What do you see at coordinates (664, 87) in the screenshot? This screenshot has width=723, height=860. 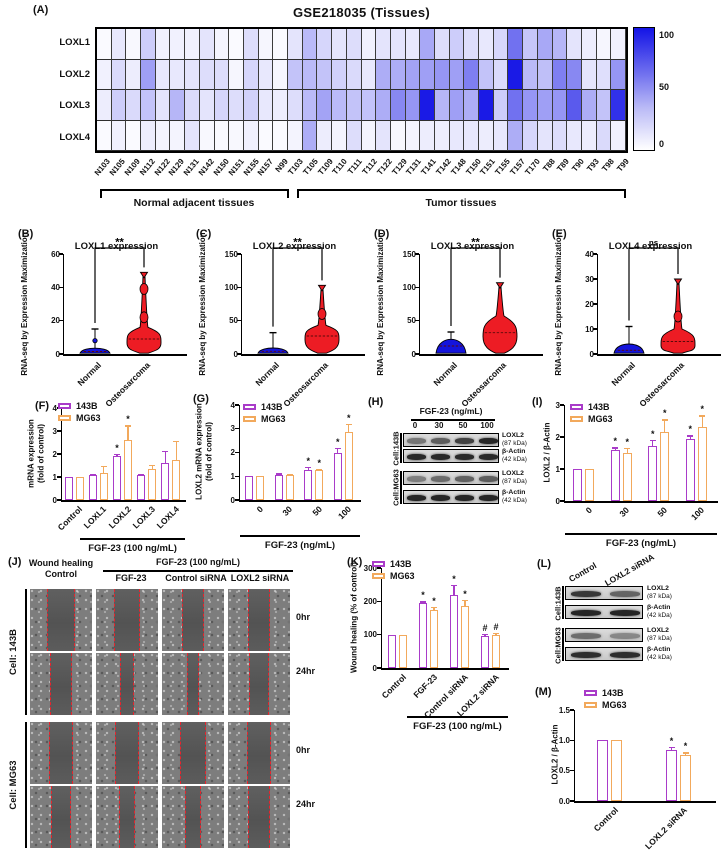 I see `colorbar-tick-label: 50` at bounding box center [664, 87].